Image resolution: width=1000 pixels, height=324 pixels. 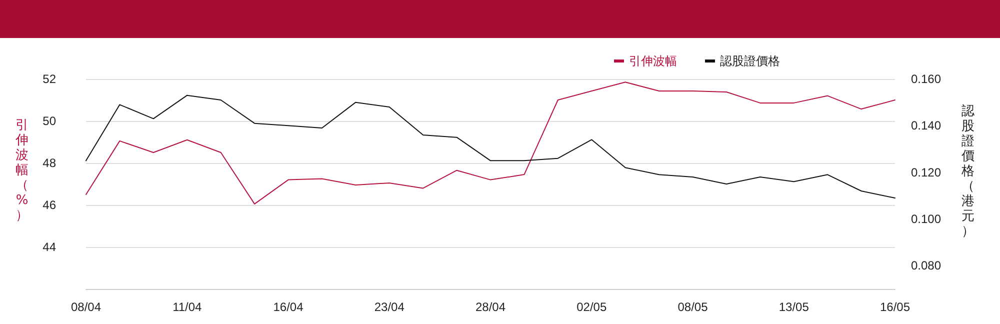 What do you see at coordinates (968, 171) in the screenshot?
I see `text: 認股證價格（港元）` at bounding box center [968, 171].